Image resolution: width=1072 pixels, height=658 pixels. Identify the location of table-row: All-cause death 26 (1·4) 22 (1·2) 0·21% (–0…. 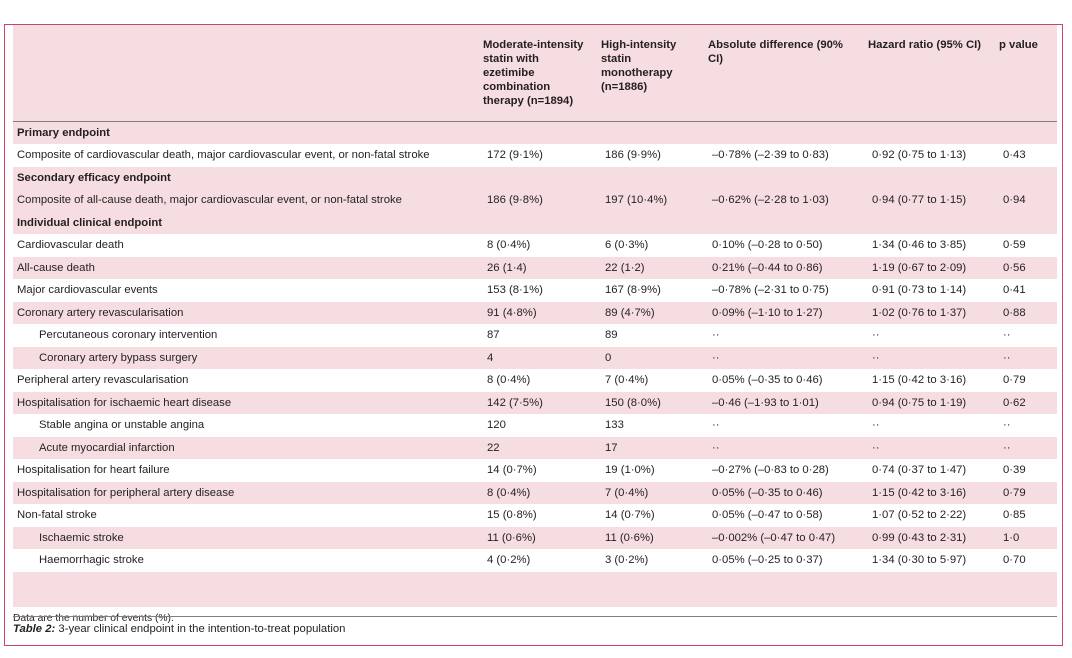
(535, 268).